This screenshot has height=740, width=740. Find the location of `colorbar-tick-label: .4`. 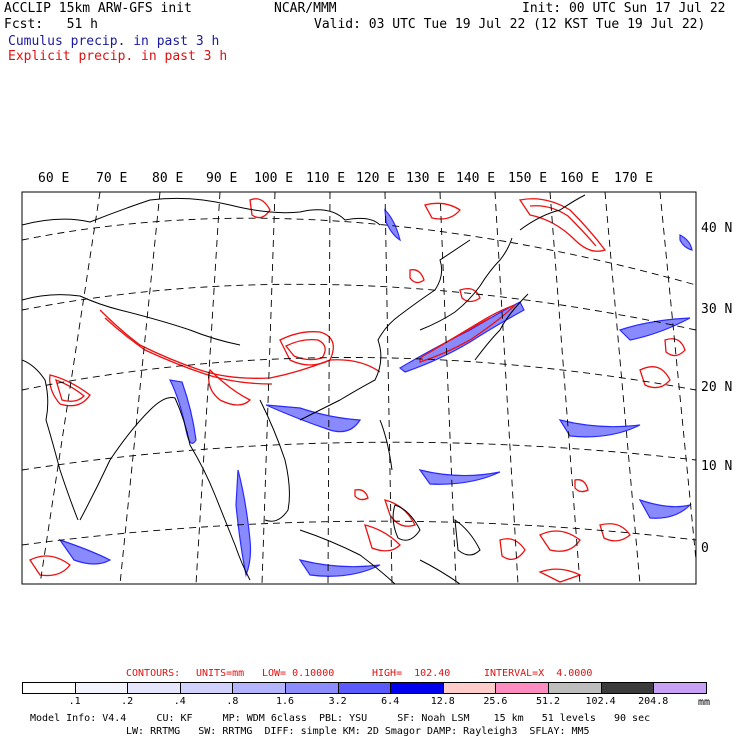

colorbar-tick-label: .4 is located at coordinates (179, 701).